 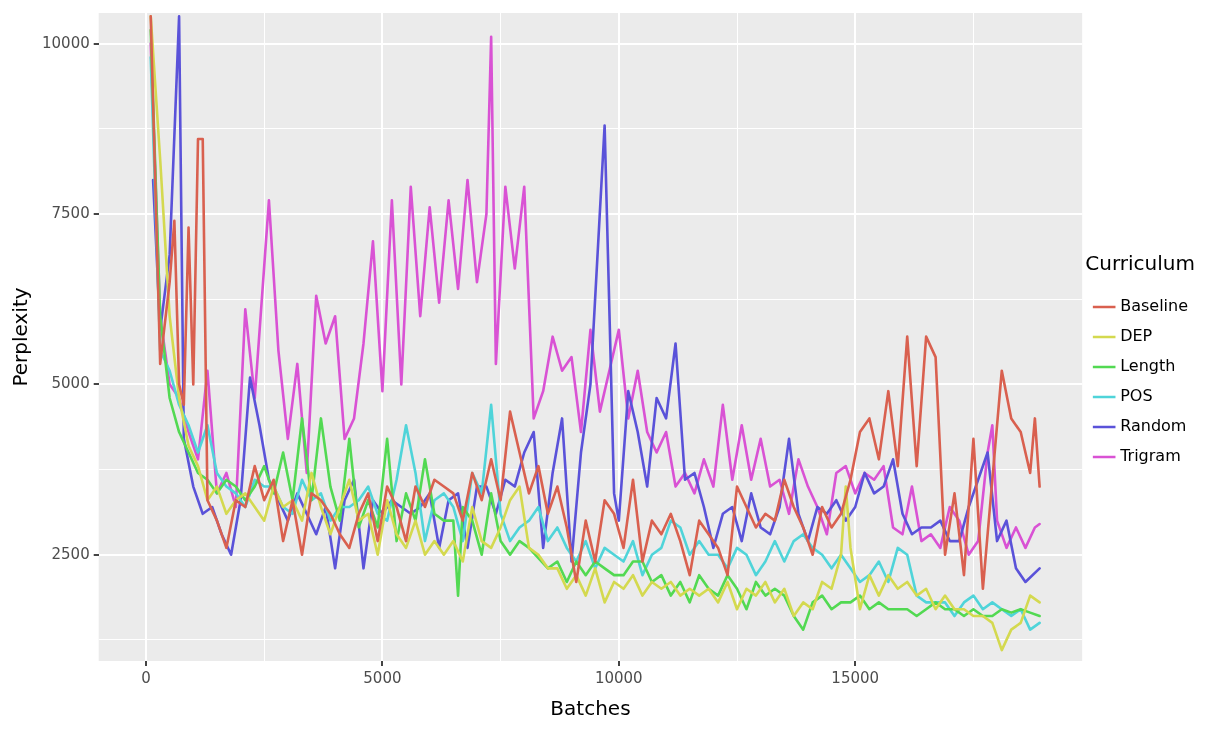 I want to click on y-tick-label: 10000, so click(x=66, y=42).